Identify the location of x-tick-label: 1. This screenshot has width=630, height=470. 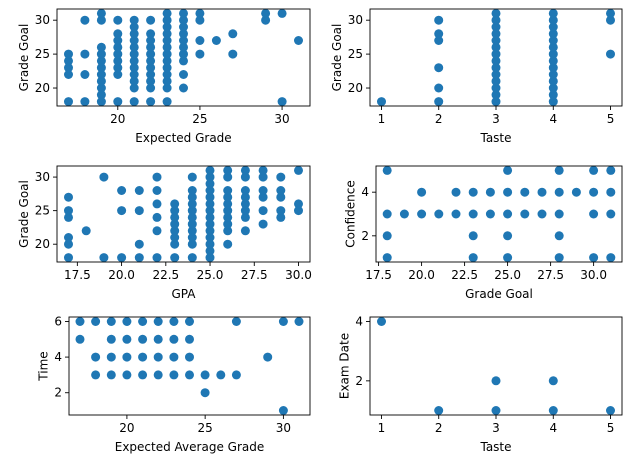
(382, 428).